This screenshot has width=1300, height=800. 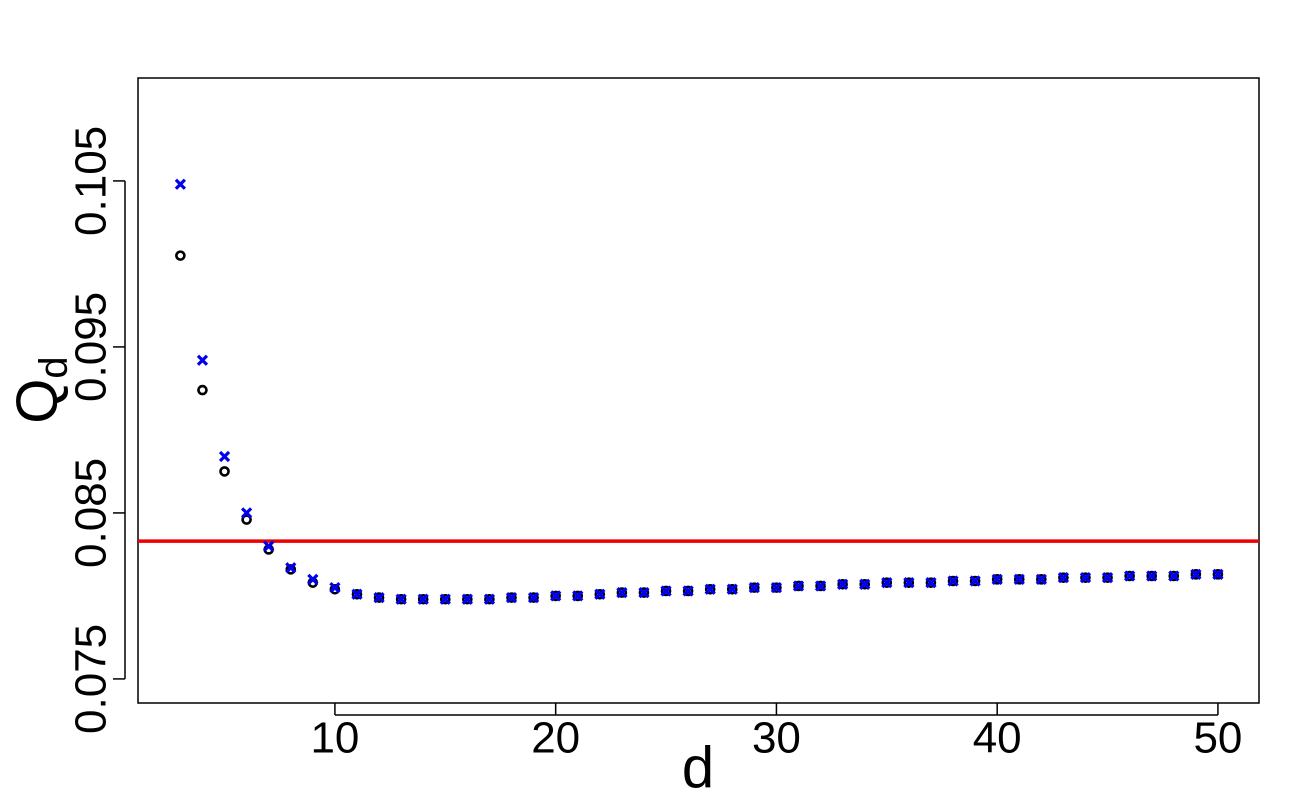 What do you see at coordinates (91, 513) in the screenshot?
I see `y-tick-label: 0.085` at bounding box center [91, 513].